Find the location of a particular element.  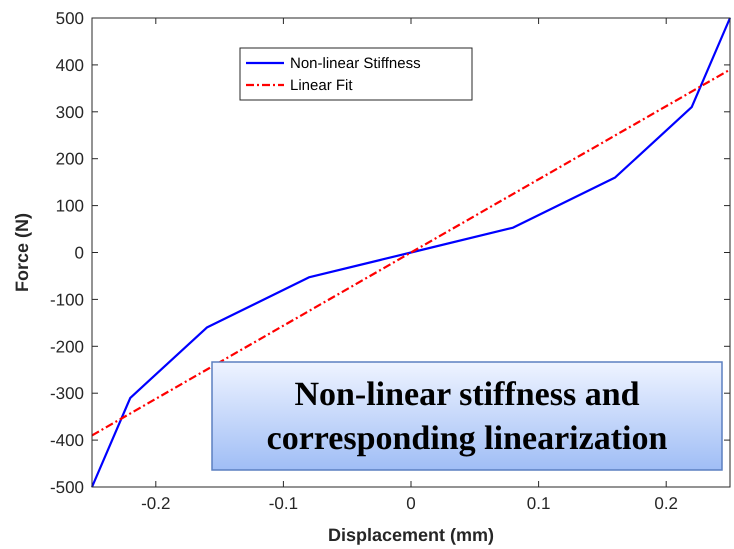

x-tick-label: -0.2 is located at coordinates (155, 503).